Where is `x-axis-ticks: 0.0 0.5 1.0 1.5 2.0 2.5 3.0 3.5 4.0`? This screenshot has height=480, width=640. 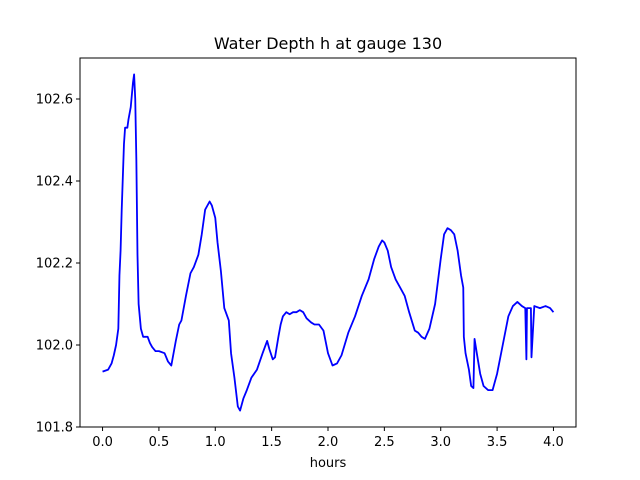 x-axis-ticks: 0.0 0.5 1.0 1.5 2.0 2.5 3.0 3.5 4.0 is located at coordinates (328, 438).